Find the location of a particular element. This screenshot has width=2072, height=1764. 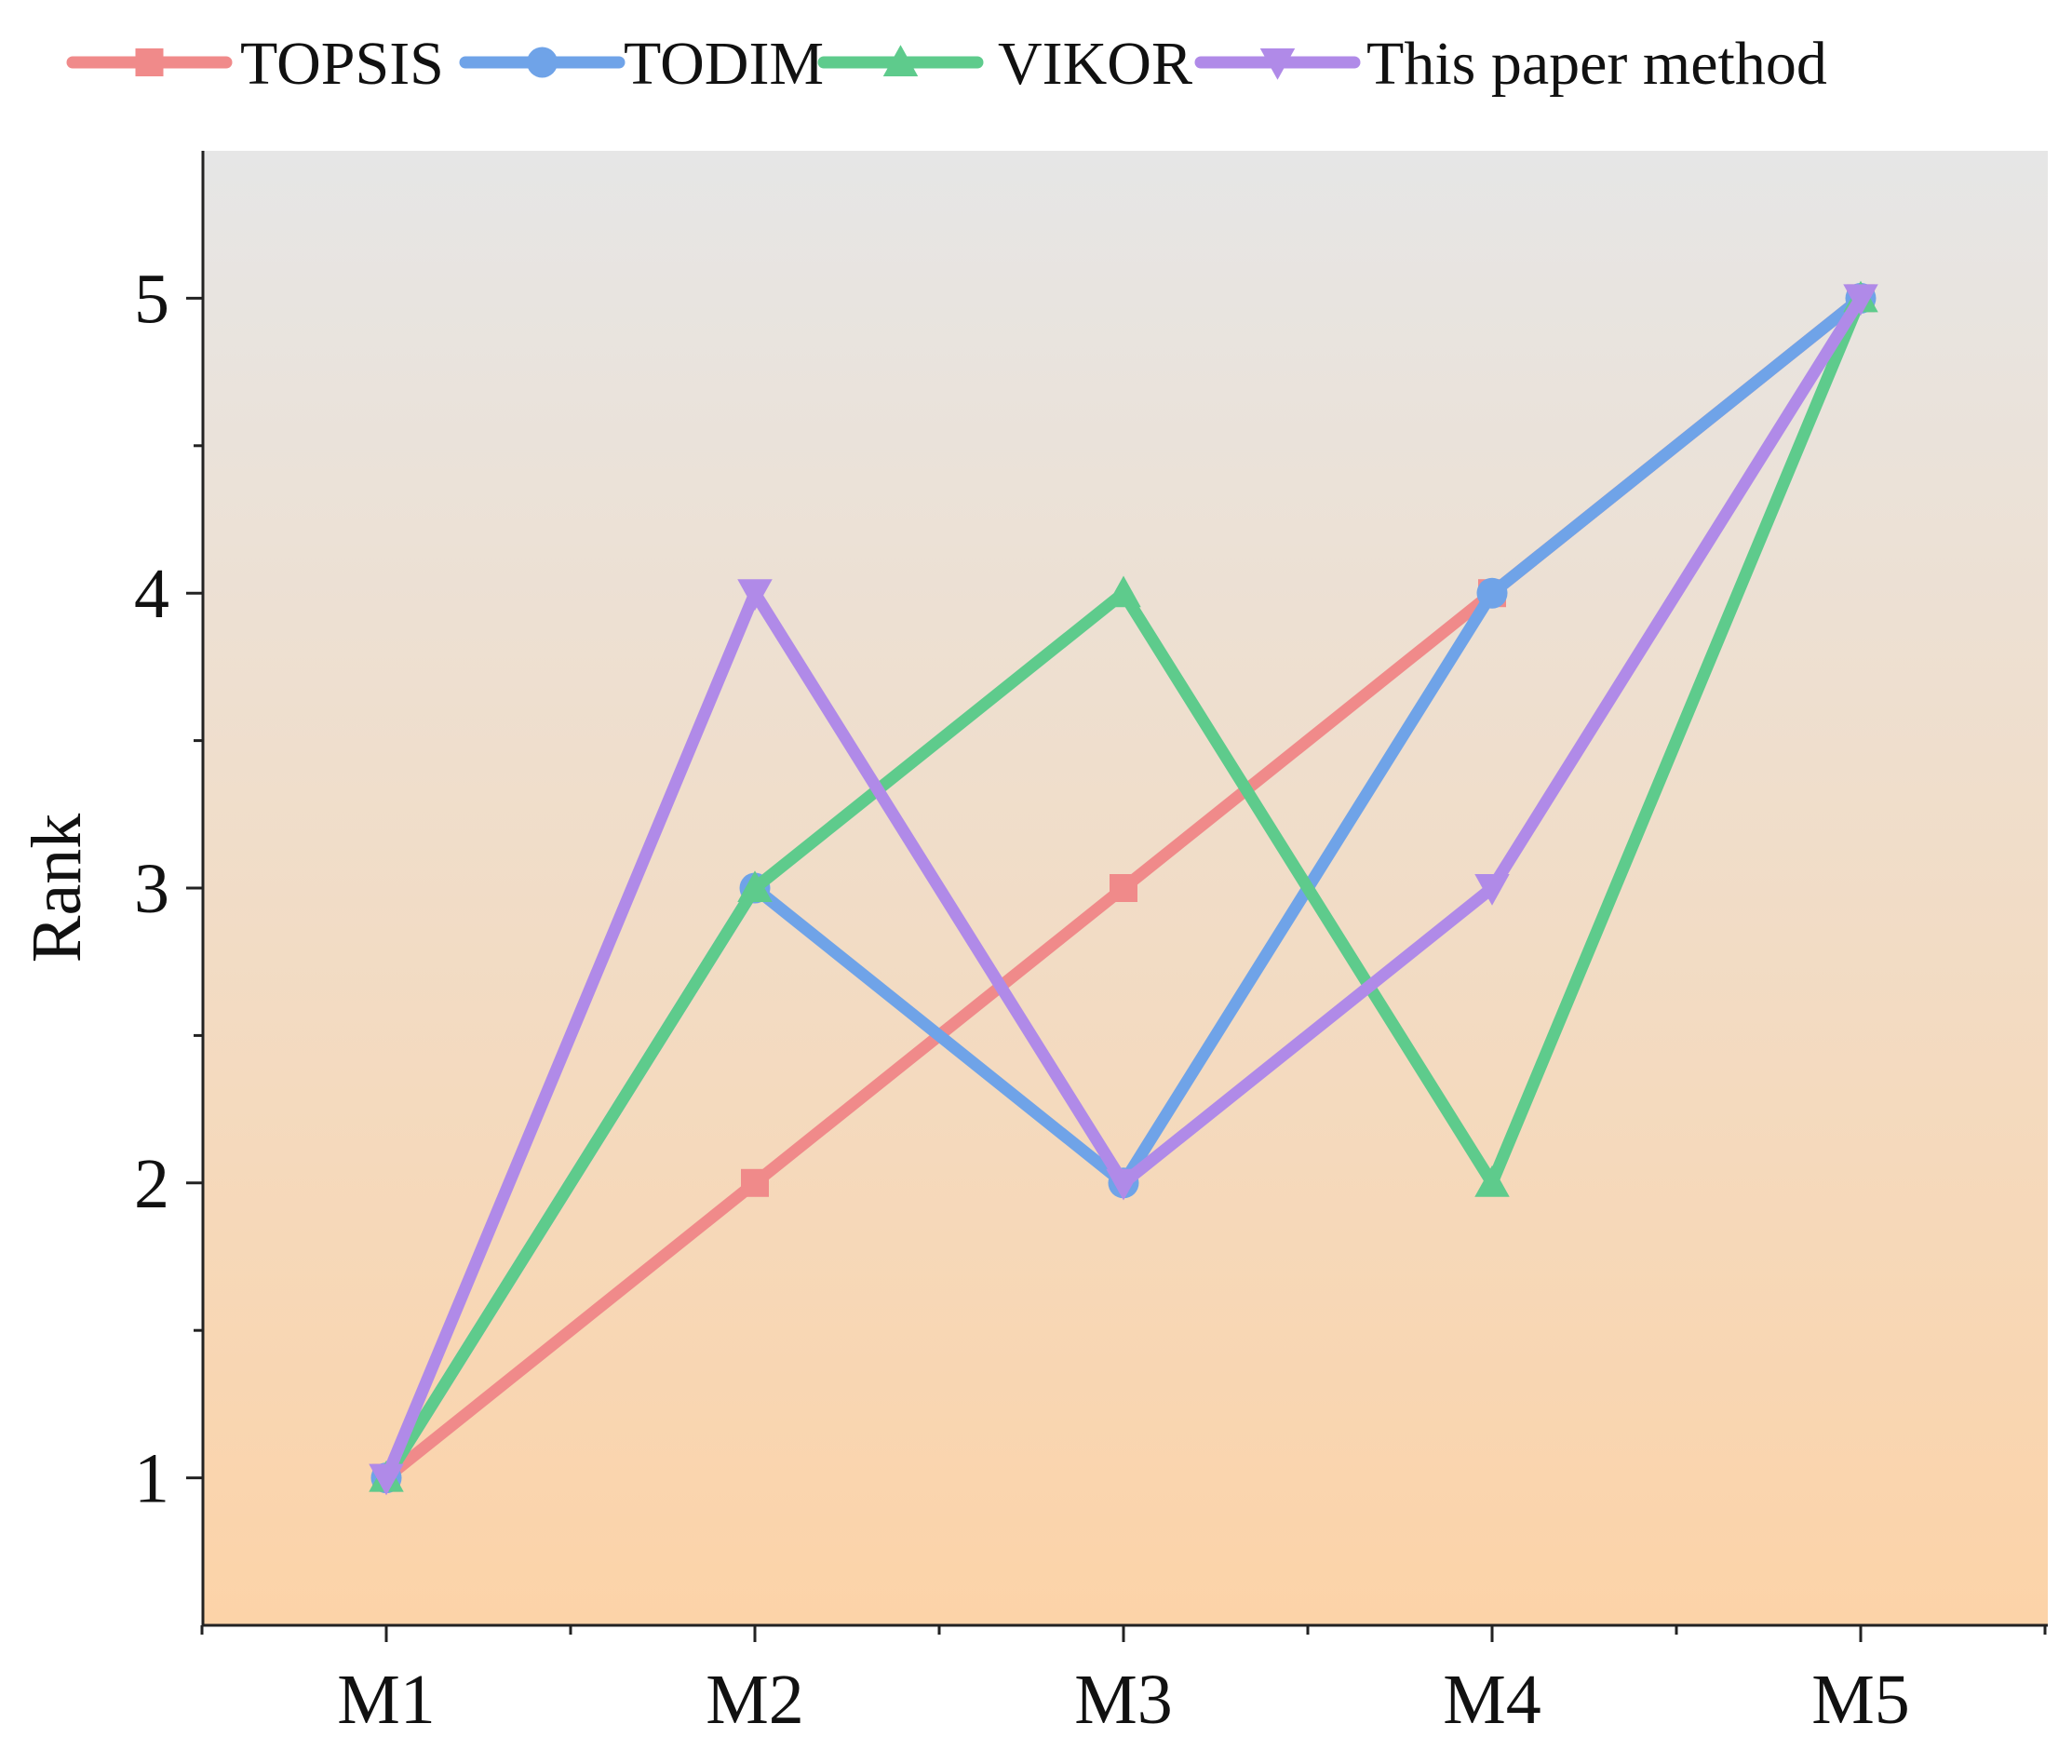

x-tick-label-m2: M2 is located at coordinates (755, 1700).